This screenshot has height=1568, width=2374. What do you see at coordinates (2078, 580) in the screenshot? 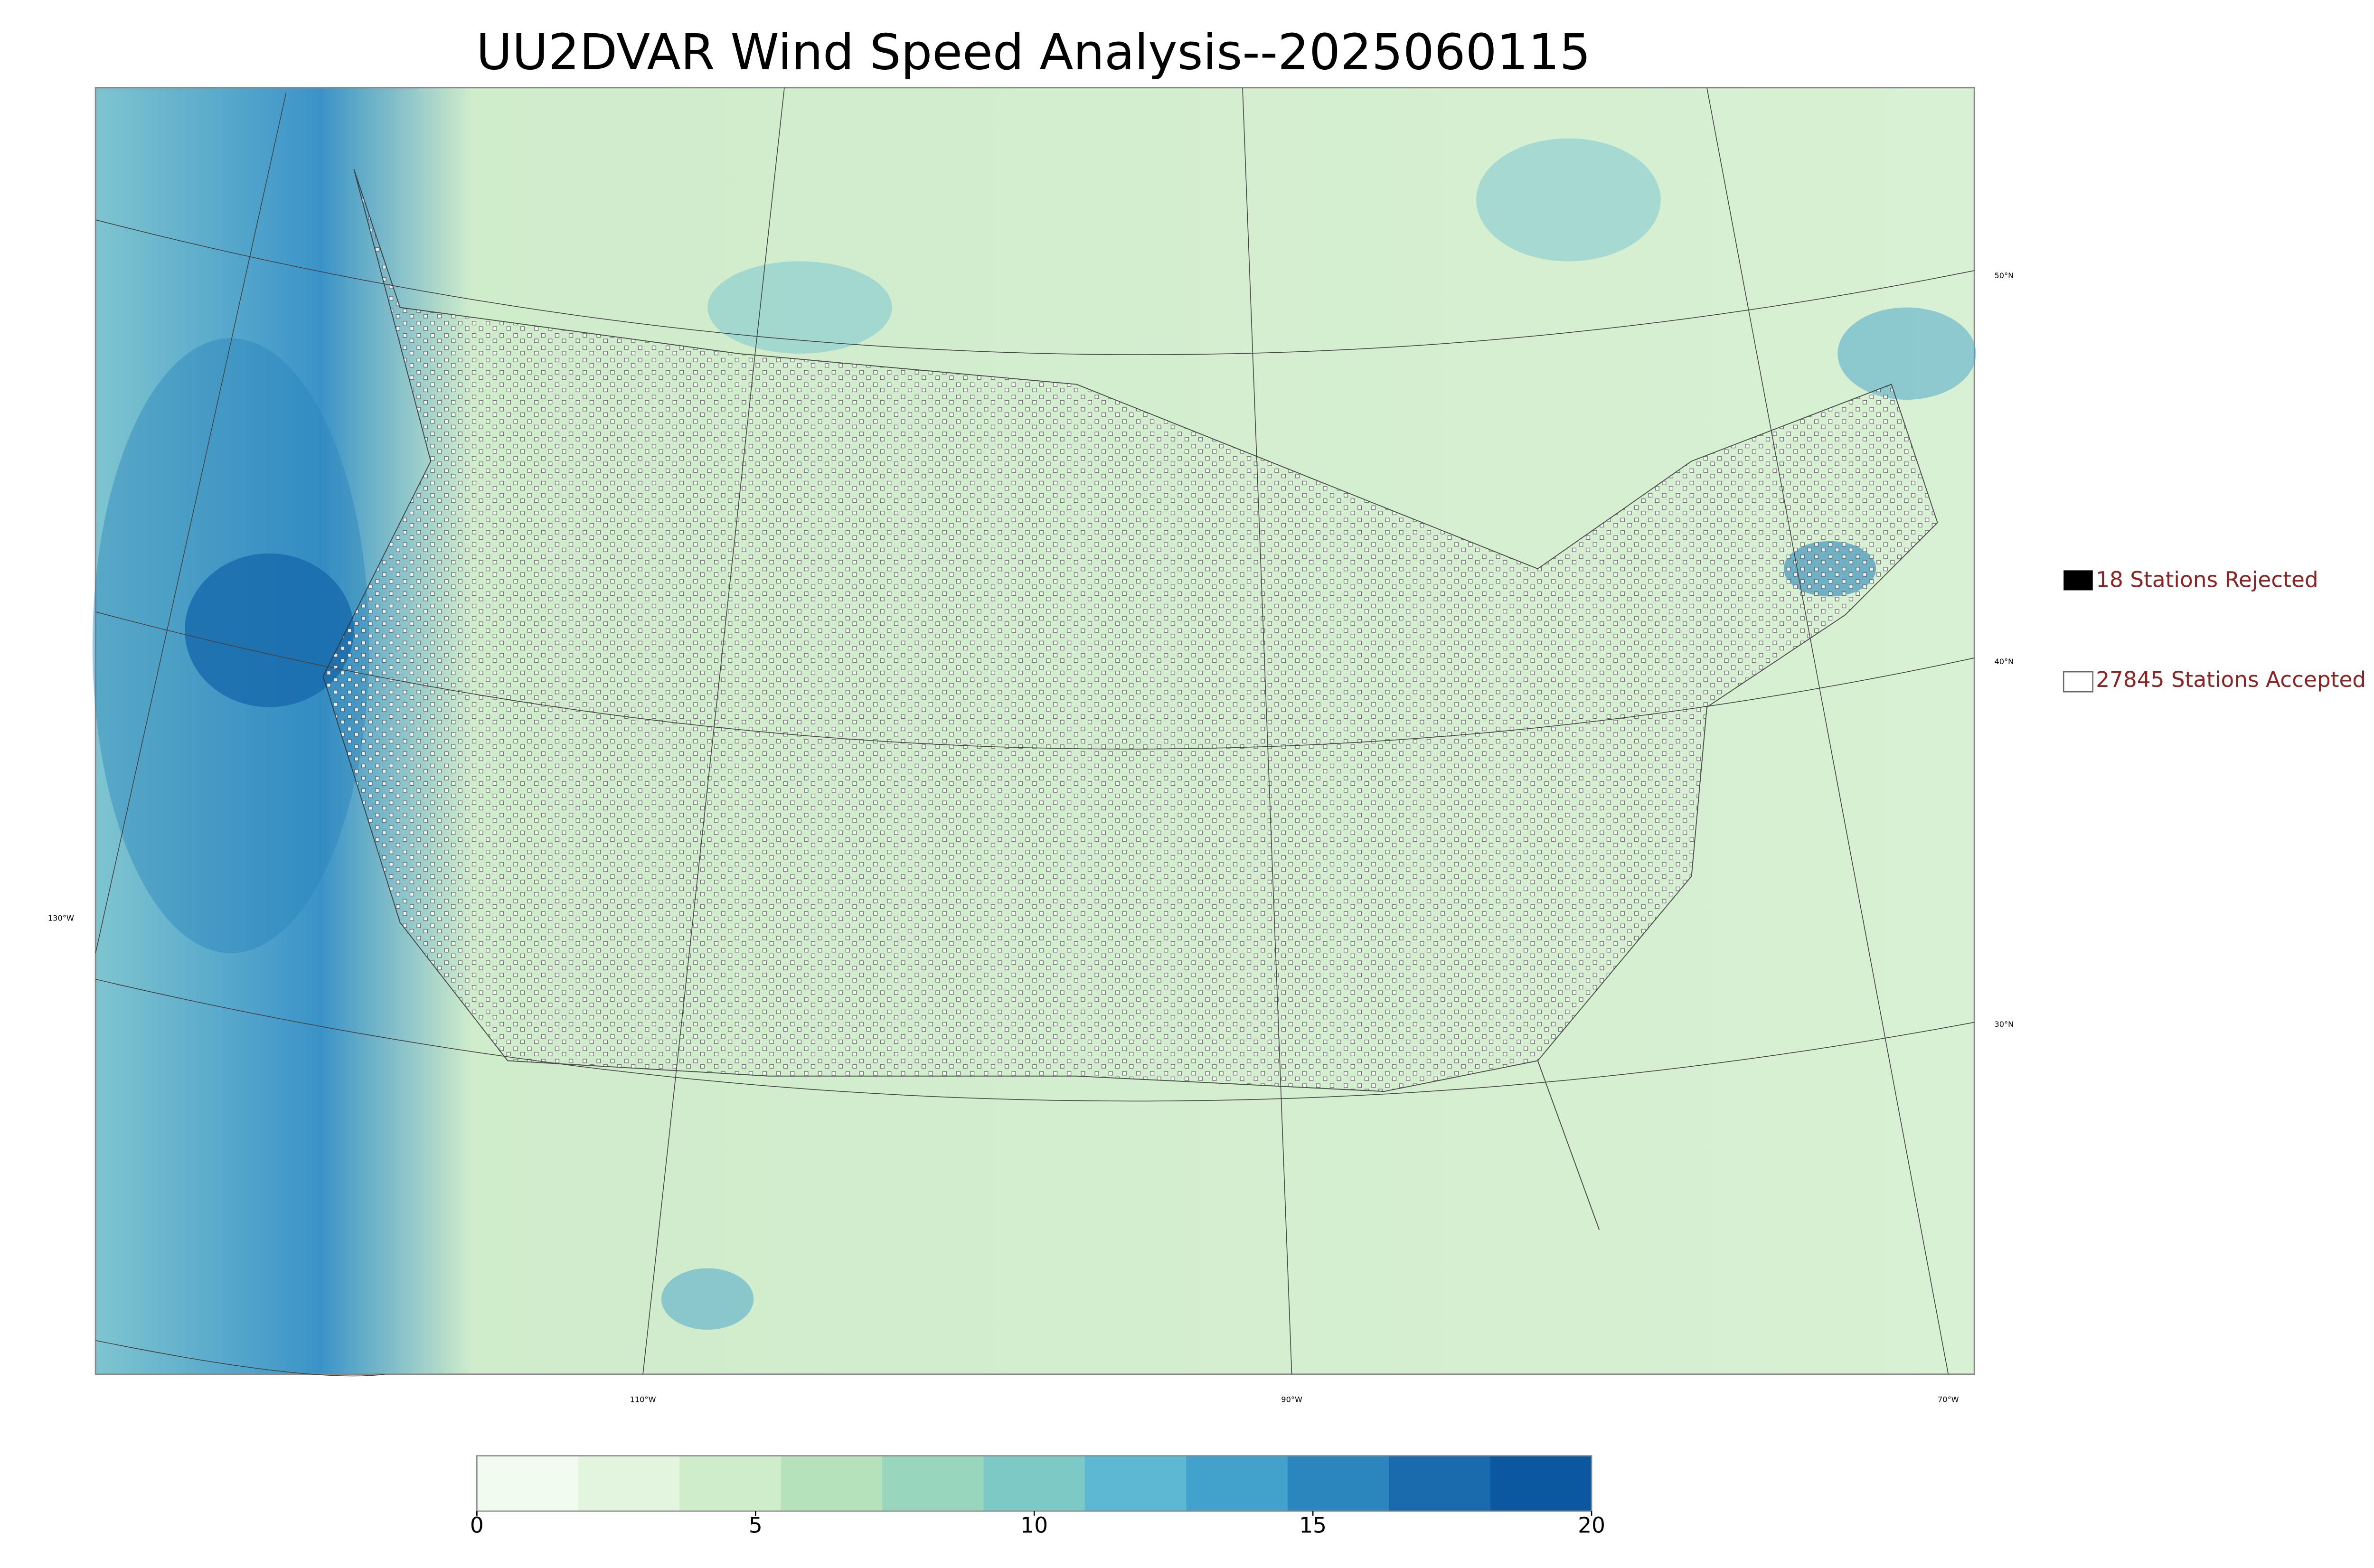
I see `rejected-swatch` at bounding box center [2078, 580].